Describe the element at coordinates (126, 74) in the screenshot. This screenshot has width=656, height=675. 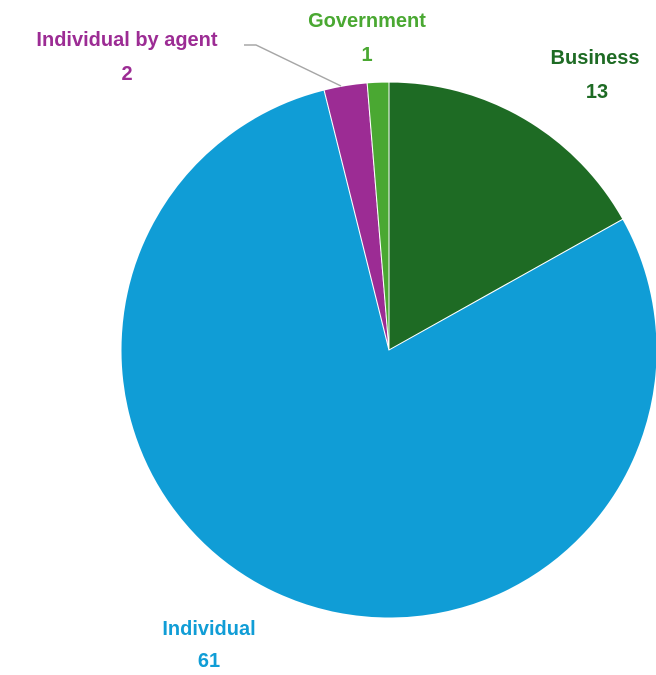
I see `label-individual-by-agent-value: 2` at that location.